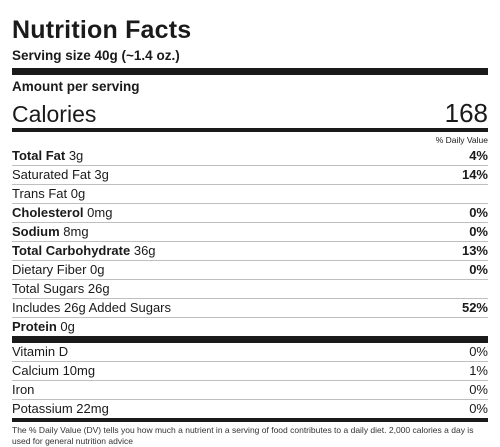  Describe the element at coordinates (67, 326) in the screenshot. I see `nutrient-amount: 0g` at that location.